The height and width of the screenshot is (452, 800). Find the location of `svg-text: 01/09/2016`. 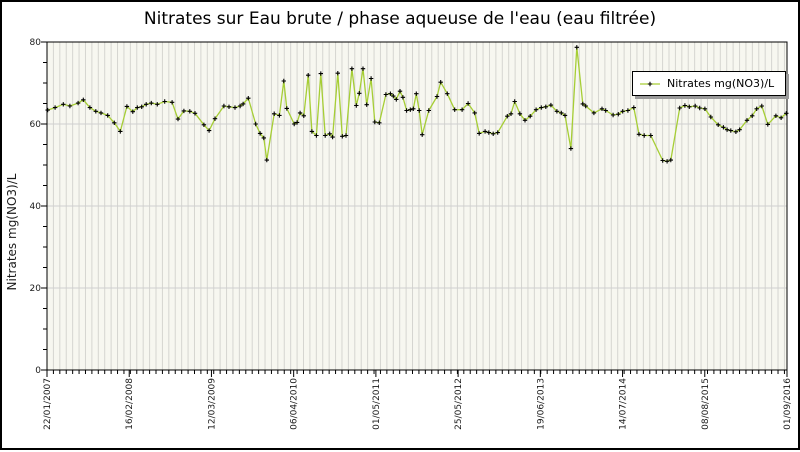

svg-text: 01/09/2016 is located at coordinates (788, 404).